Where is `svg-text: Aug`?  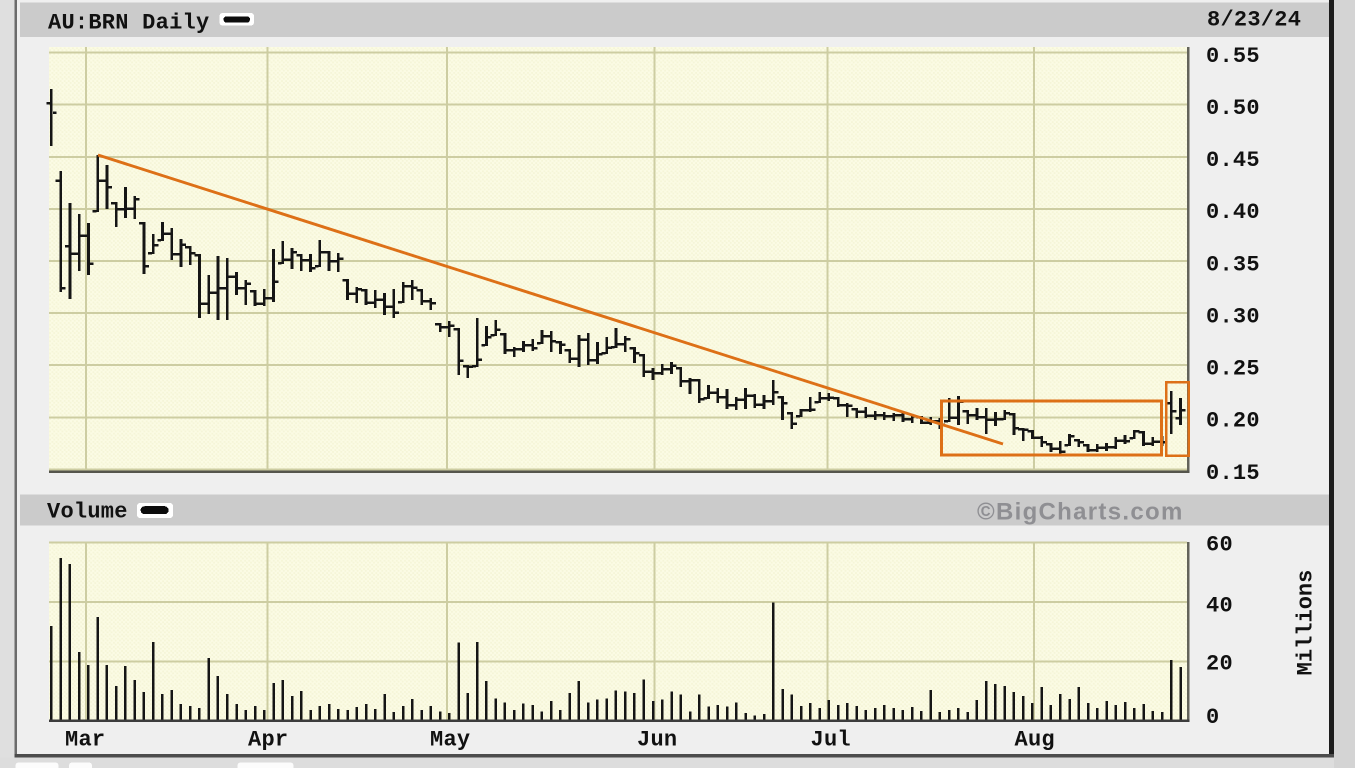 svg-text: Aug is located at coordinates (1035, 740).